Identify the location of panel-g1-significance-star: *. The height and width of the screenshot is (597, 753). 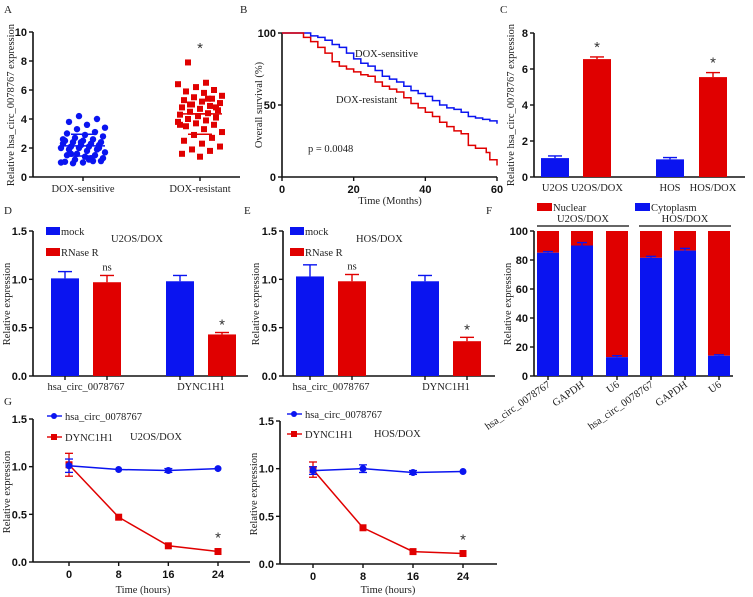
(218, 538).